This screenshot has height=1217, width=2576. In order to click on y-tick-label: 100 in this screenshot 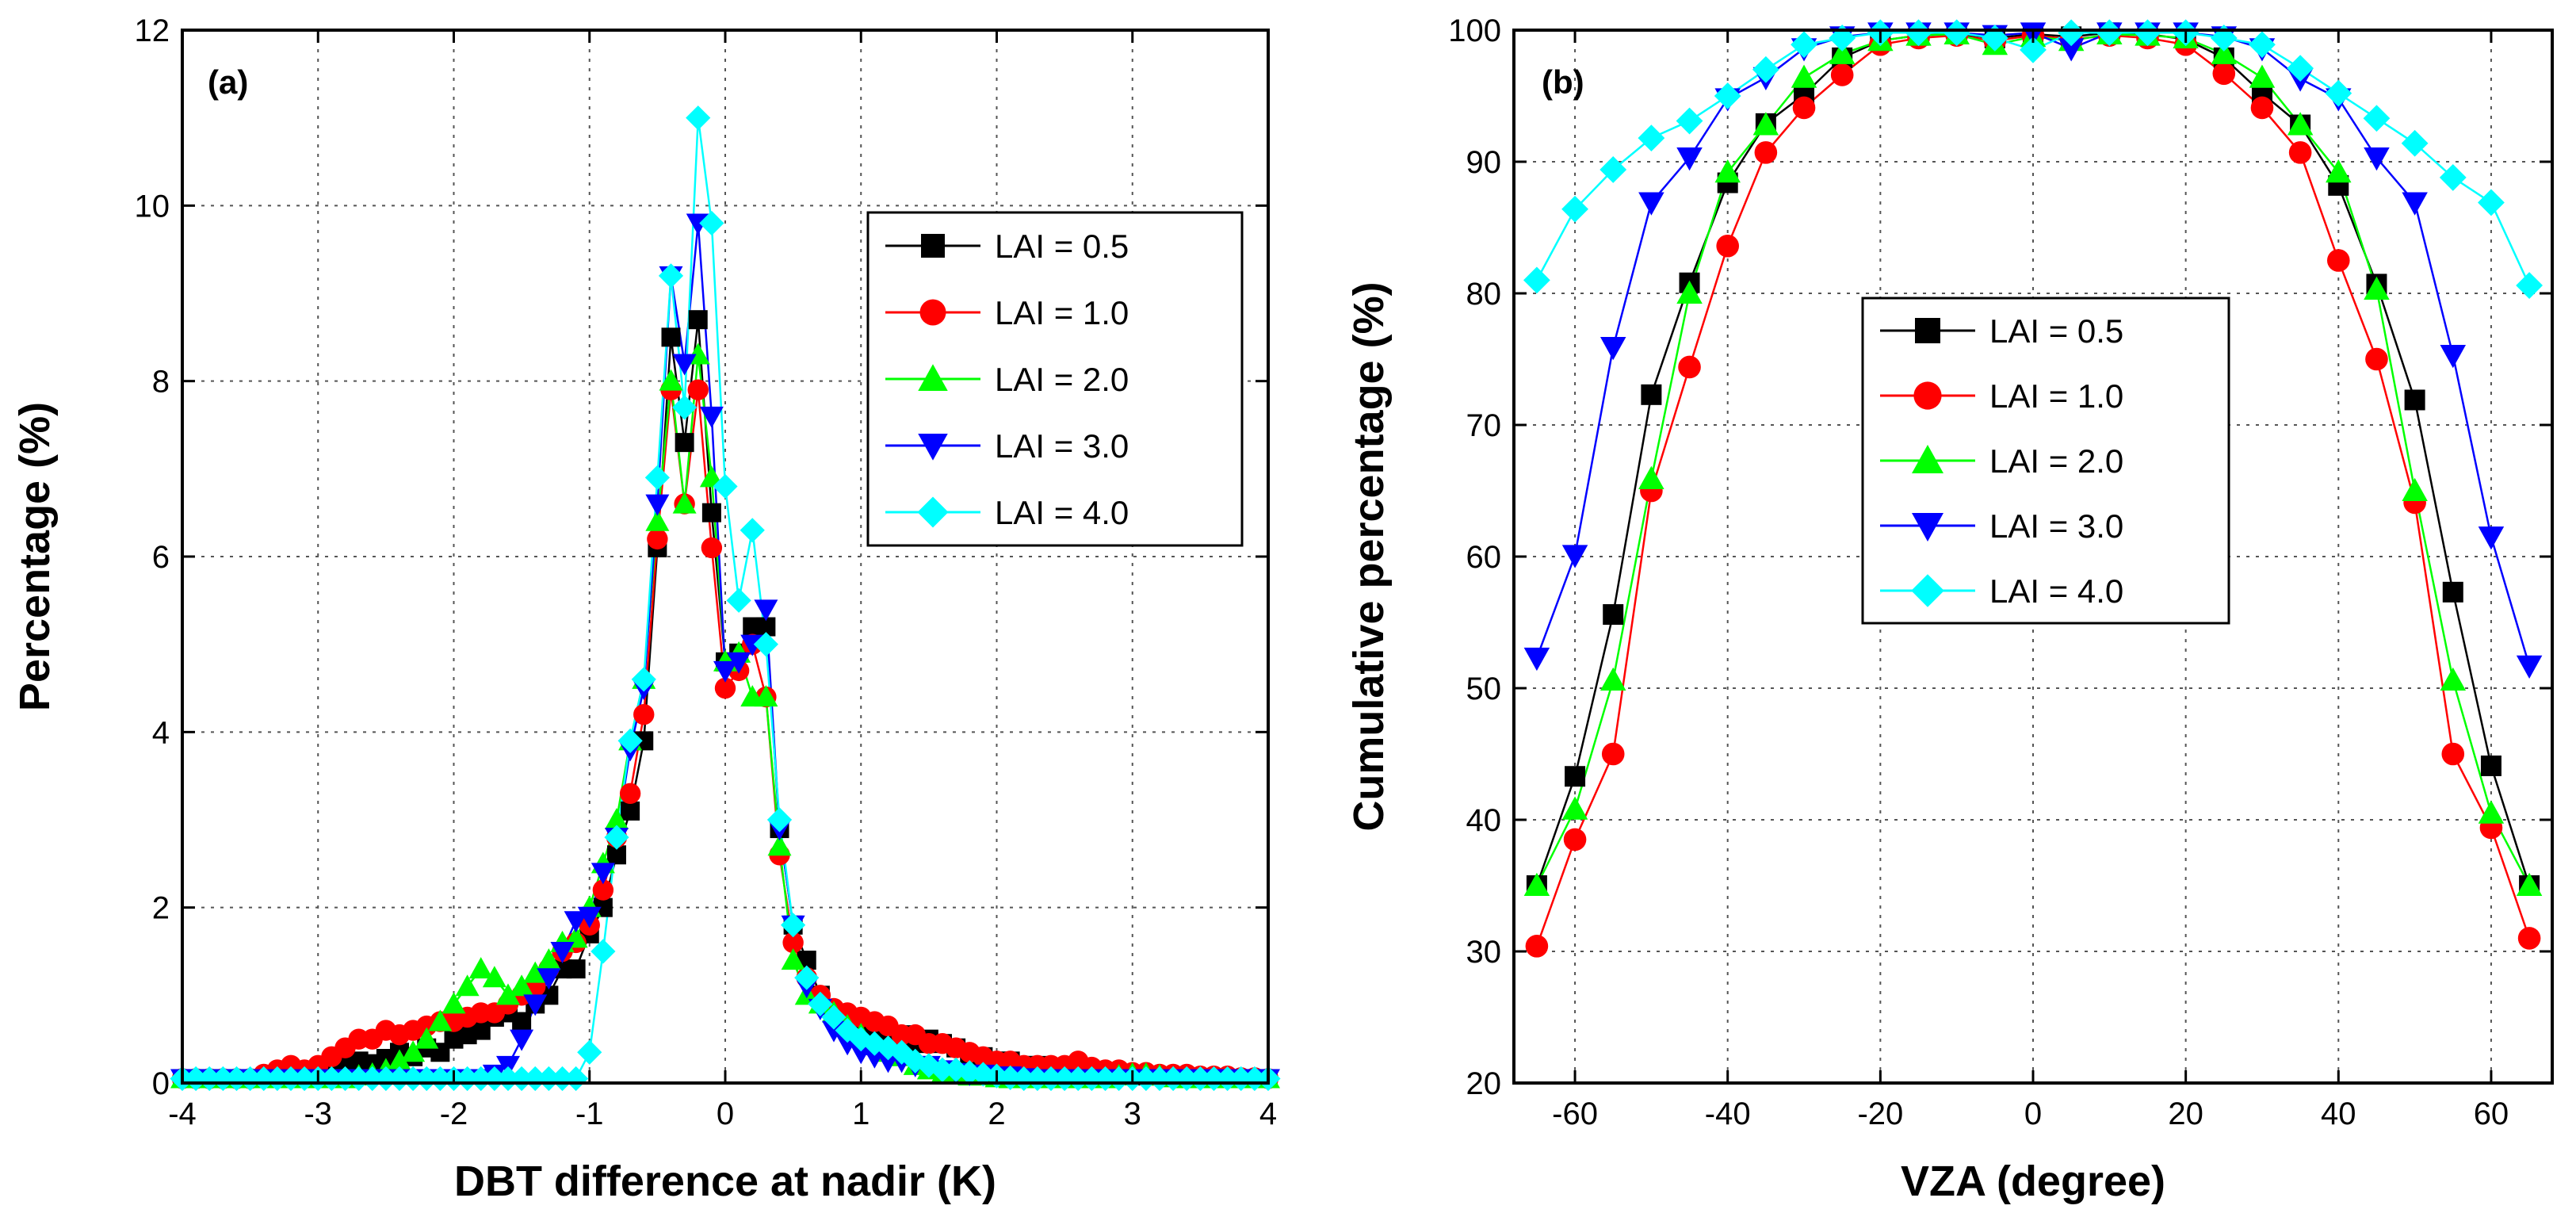, I will do `click(1474, 30)`.